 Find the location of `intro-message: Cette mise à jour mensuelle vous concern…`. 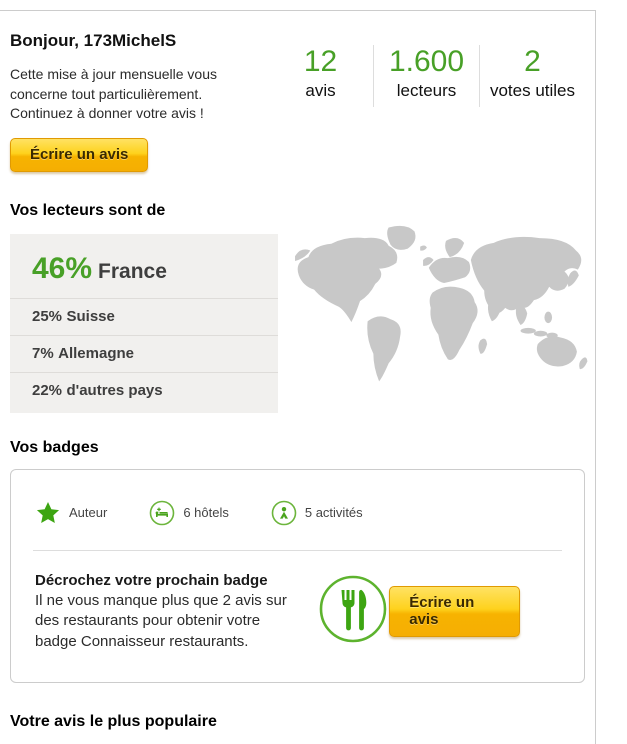

intro-message: Cette mise à jour mensuelle vous concern… is located at coordinates (113, 94).